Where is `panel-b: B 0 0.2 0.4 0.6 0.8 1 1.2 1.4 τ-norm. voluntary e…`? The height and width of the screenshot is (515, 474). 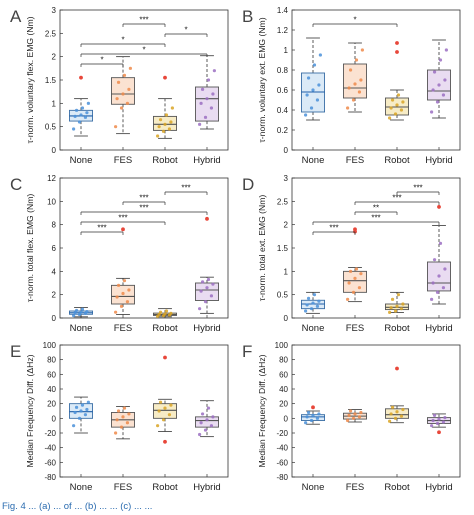 panel-b: B 0 0.2 0.4 0.6 0.8 1 1.2 1.4 τ-norm. voluntary e… is located at coordinates (351, 86).